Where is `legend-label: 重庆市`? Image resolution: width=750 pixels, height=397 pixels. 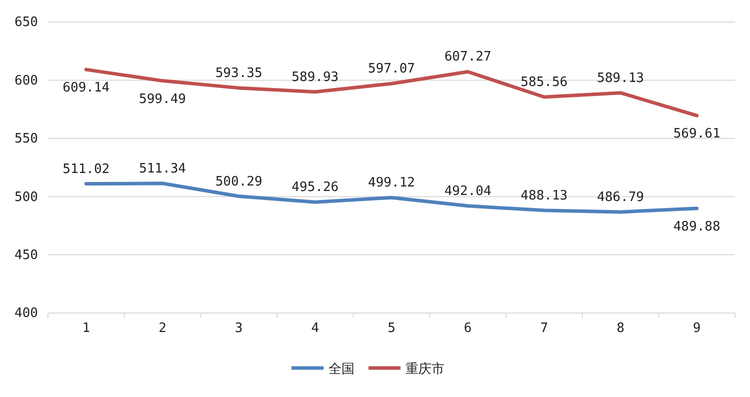
legend-label: 重庆市 is located at coordinates (425, 369).